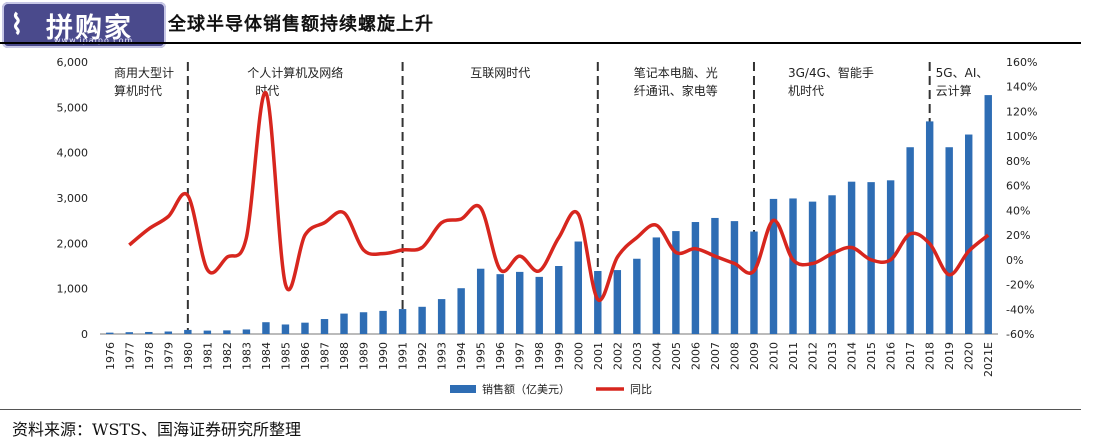 This screenshot has width=1097, height=443. Describe the element at coordinates (325, 356) in the screenshot. I see `x-tick-label: 1987` at that location.